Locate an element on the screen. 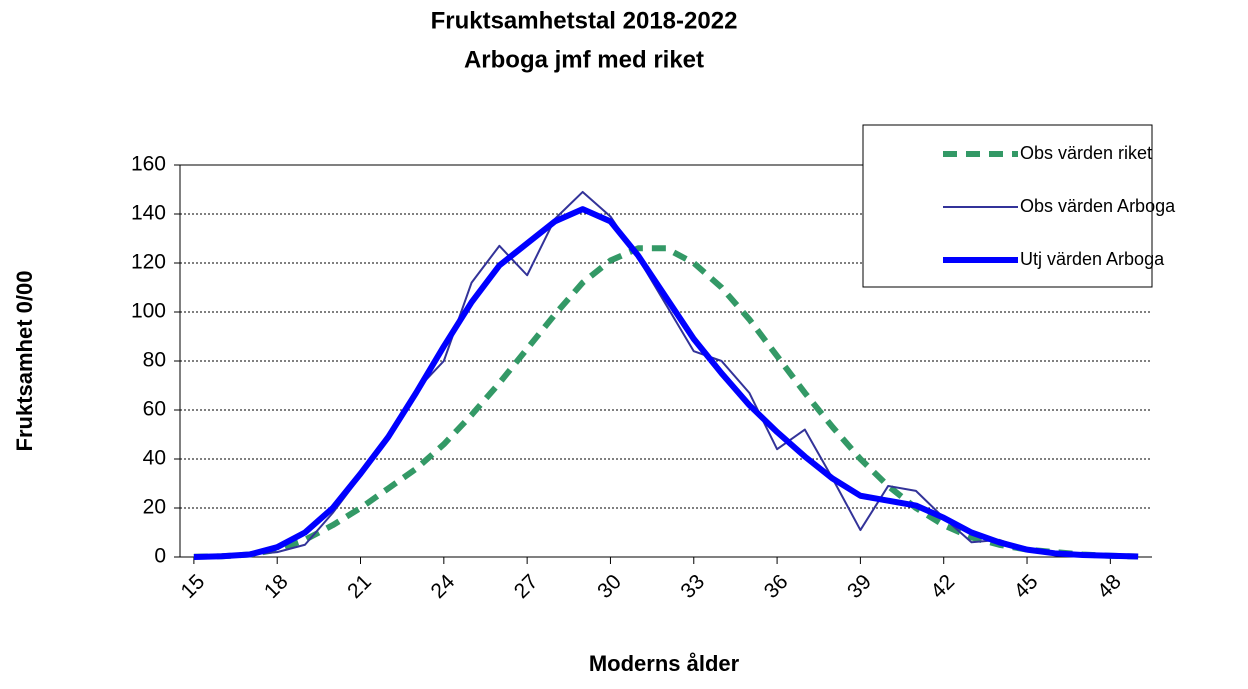  y-tick-label: 40 is located at coordinates (154, 458).